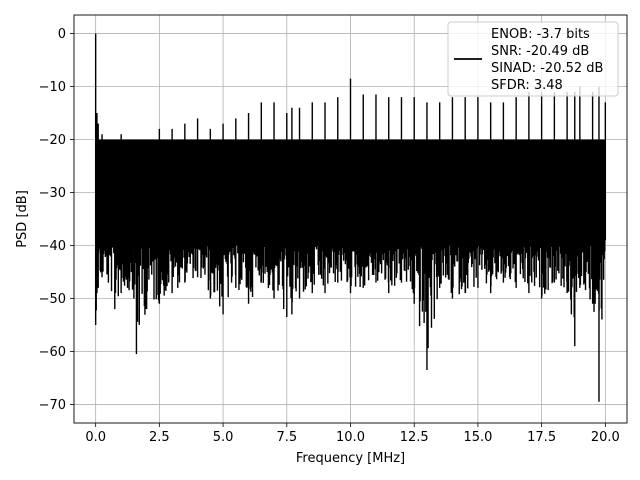 The width and height of the screenshot is (640, 480). I want to click on y-tick-label: 0, so click(62, 34).